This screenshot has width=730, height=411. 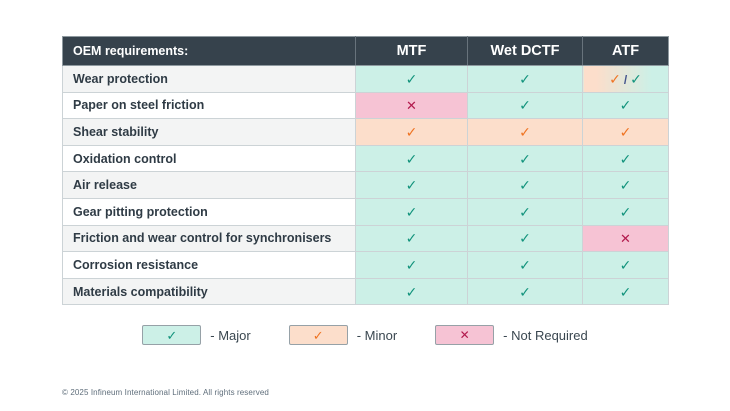 I want to click on minor-check-icon: ✓, so click(x=615, y=78).